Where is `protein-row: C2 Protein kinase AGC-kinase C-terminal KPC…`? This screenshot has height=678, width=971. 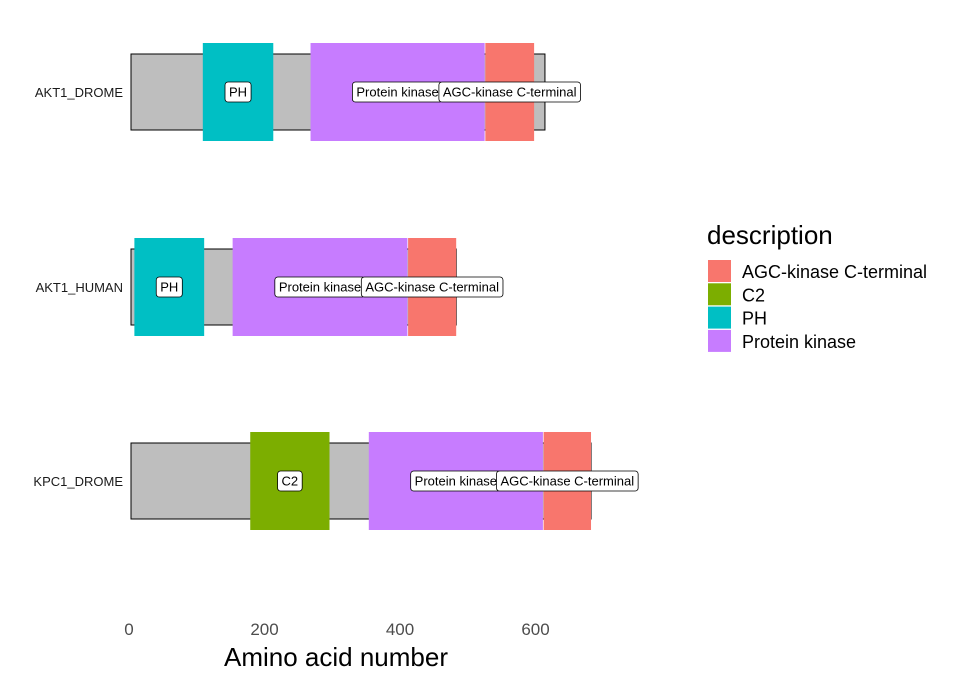 protein-row: C2 Protein kinase AGC-kinase C-terminal KPC… is located at coordinates (336, 481).